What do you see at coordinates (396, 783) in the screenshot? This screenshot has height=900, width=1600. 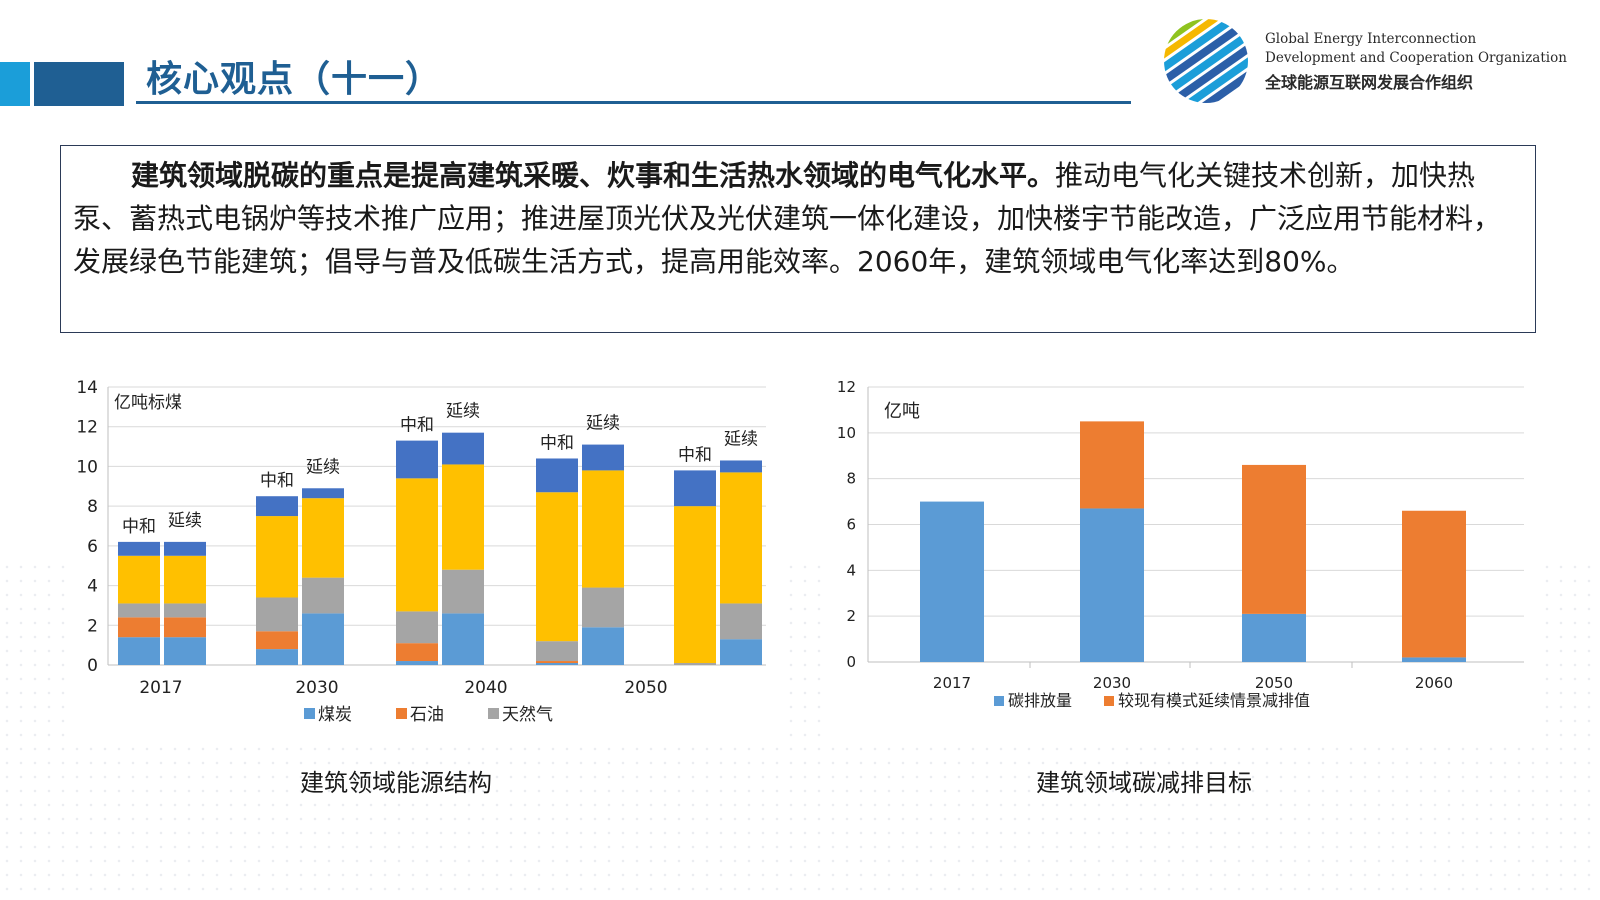 I see `chart1-caption: 建筑领域能源结构` at bounding box center [396, 783].